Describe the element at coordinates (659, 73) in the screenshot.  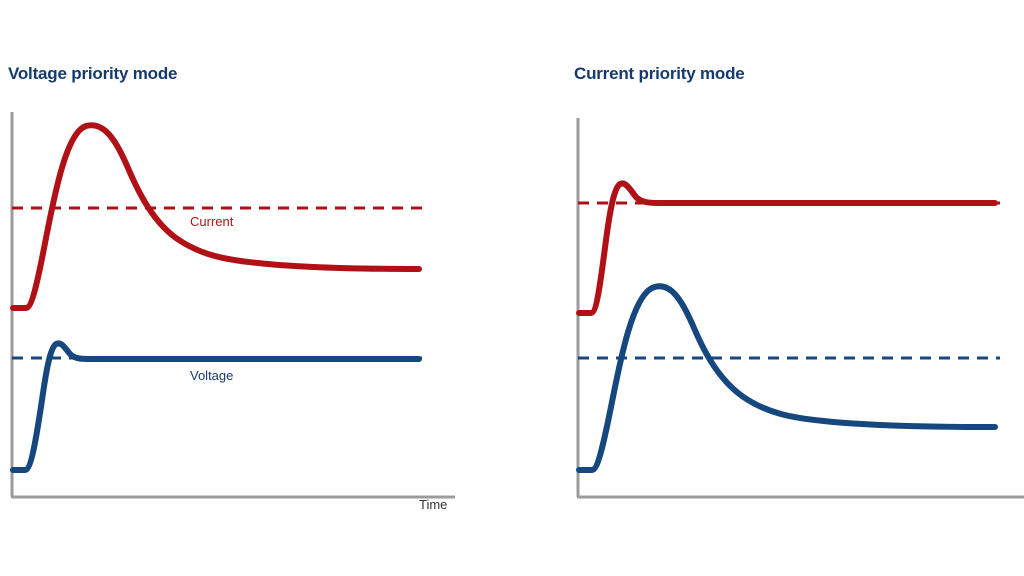
I see `page-title: Current priority mode` at that location.